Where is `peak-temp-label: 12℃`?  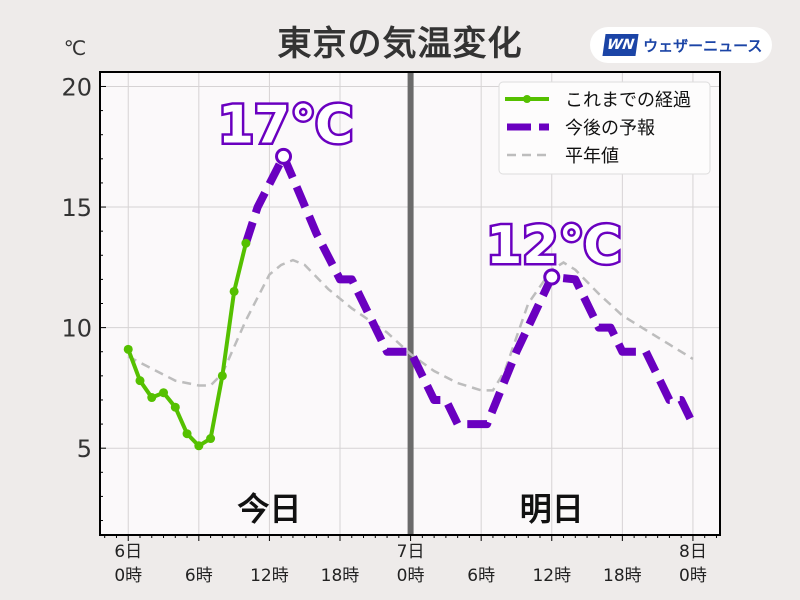
peak-temp-label: 12℃ is located at coordinates (553, 246).